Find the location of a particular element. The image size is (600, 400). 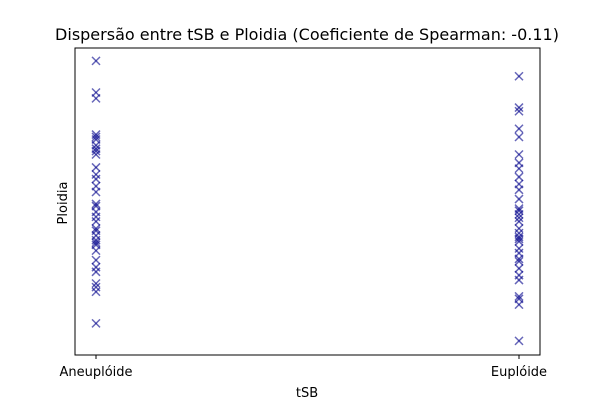

x-tick-label: Euplóide is located at coordinates (519, 372).